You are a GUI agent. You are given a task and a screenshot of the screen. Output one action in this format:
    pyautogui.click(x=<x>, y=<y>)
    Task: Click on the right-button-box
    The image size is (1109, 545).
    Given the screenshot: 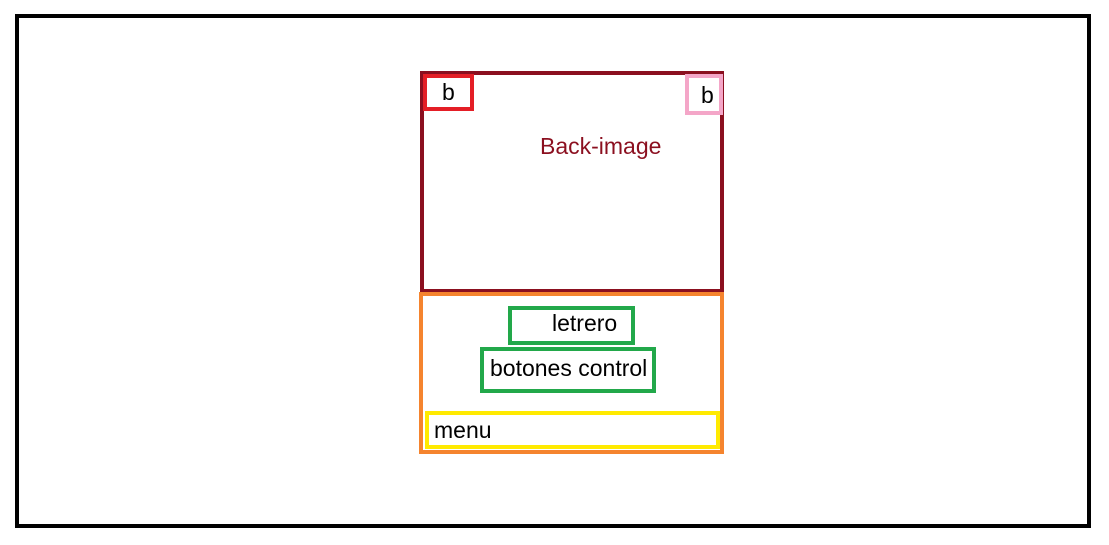 What is the action you would take?
    pyautogui.click(x=704, y=94)
    